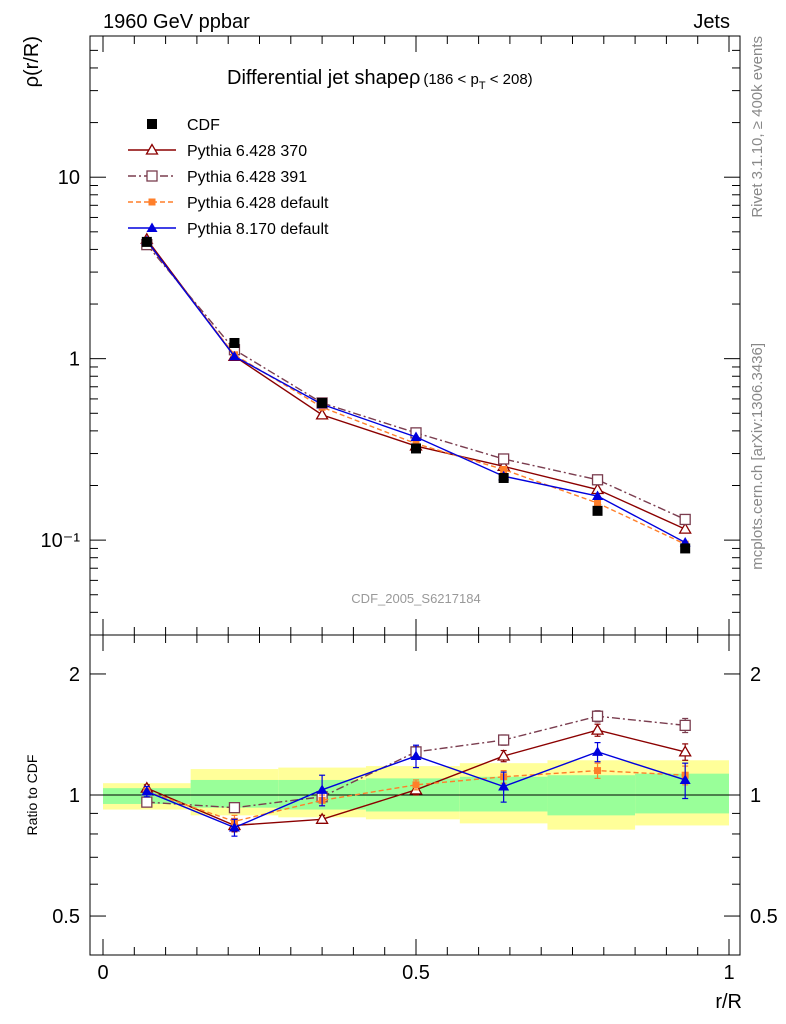  I want to click on legend-marker-pythia-6-428-default, so click(152, 202).